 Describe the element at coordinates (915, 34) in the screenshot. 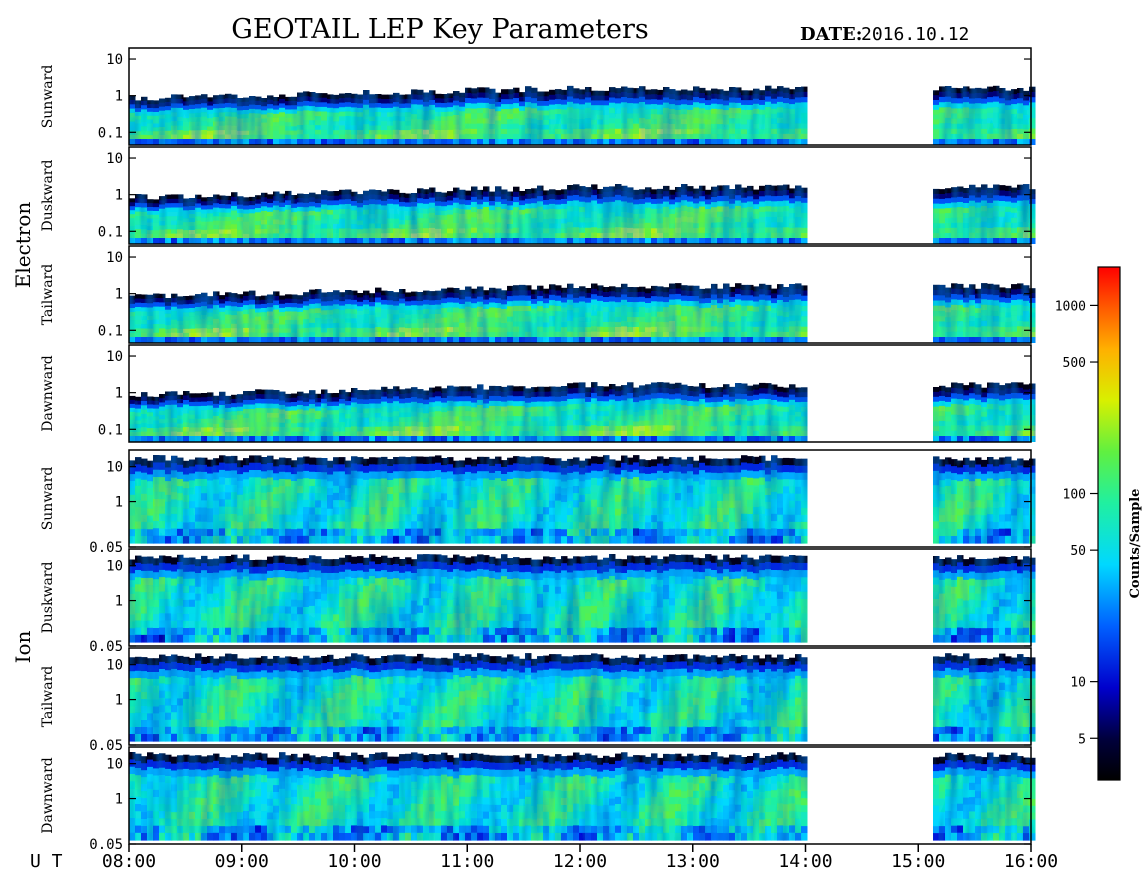

I see `date-value: 2016.10.12` at that location.